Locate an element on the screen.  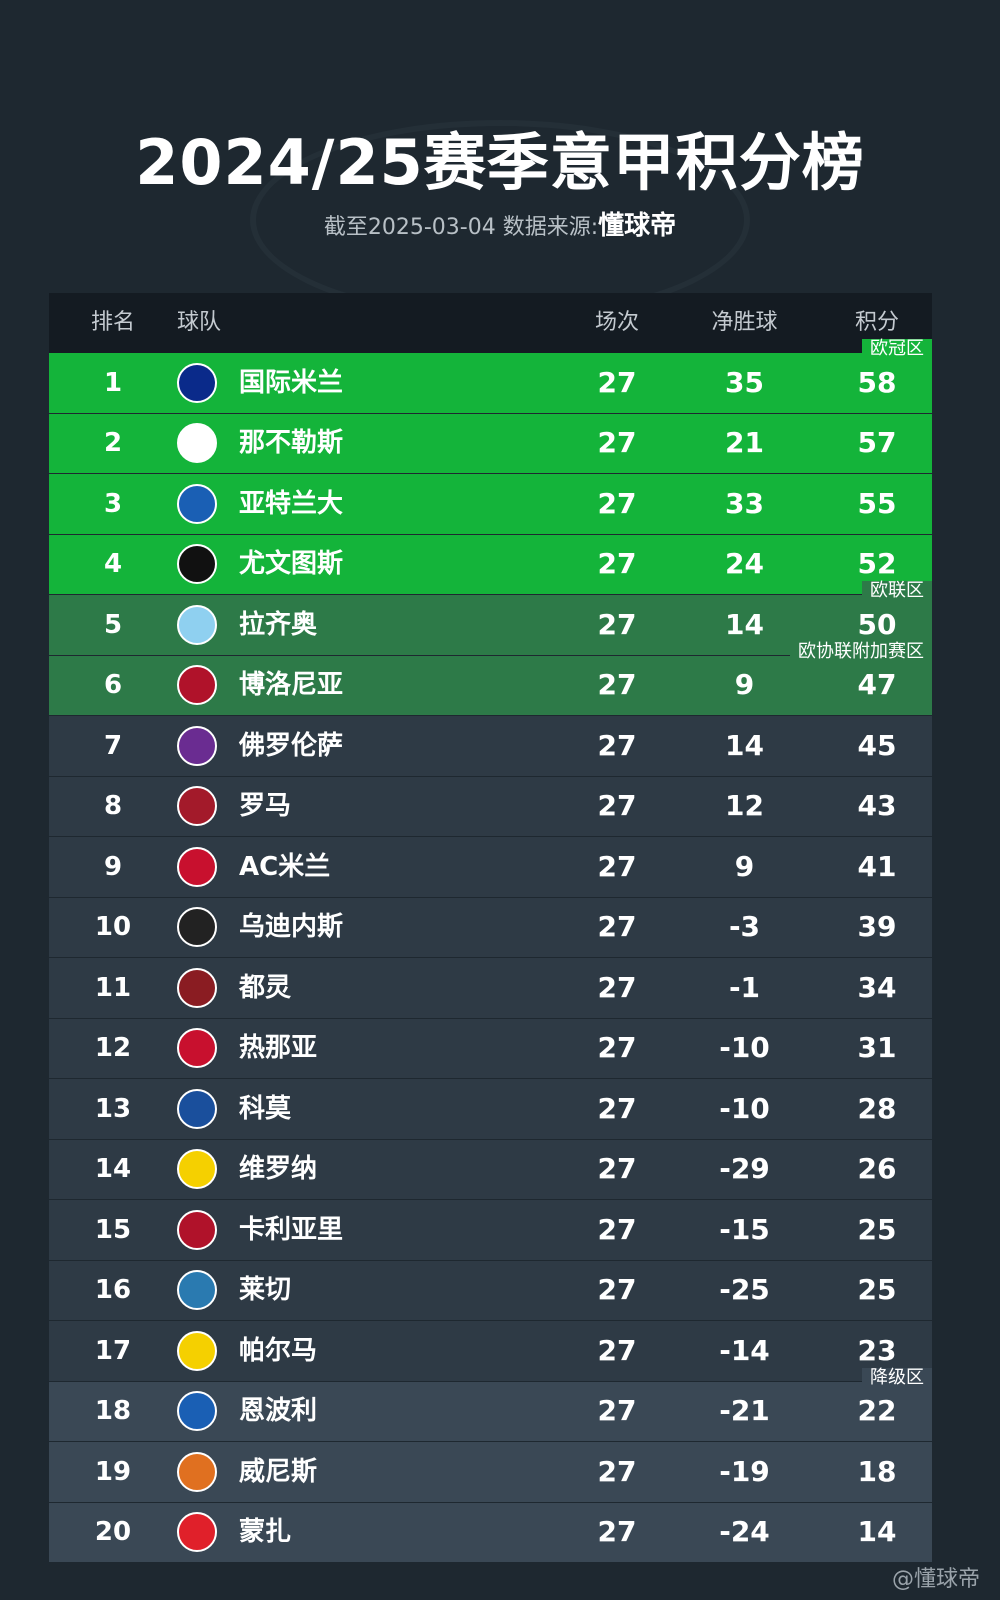
table-row: 19 威尼斯 27 -19 18 is located at coordinates (490, 1472).